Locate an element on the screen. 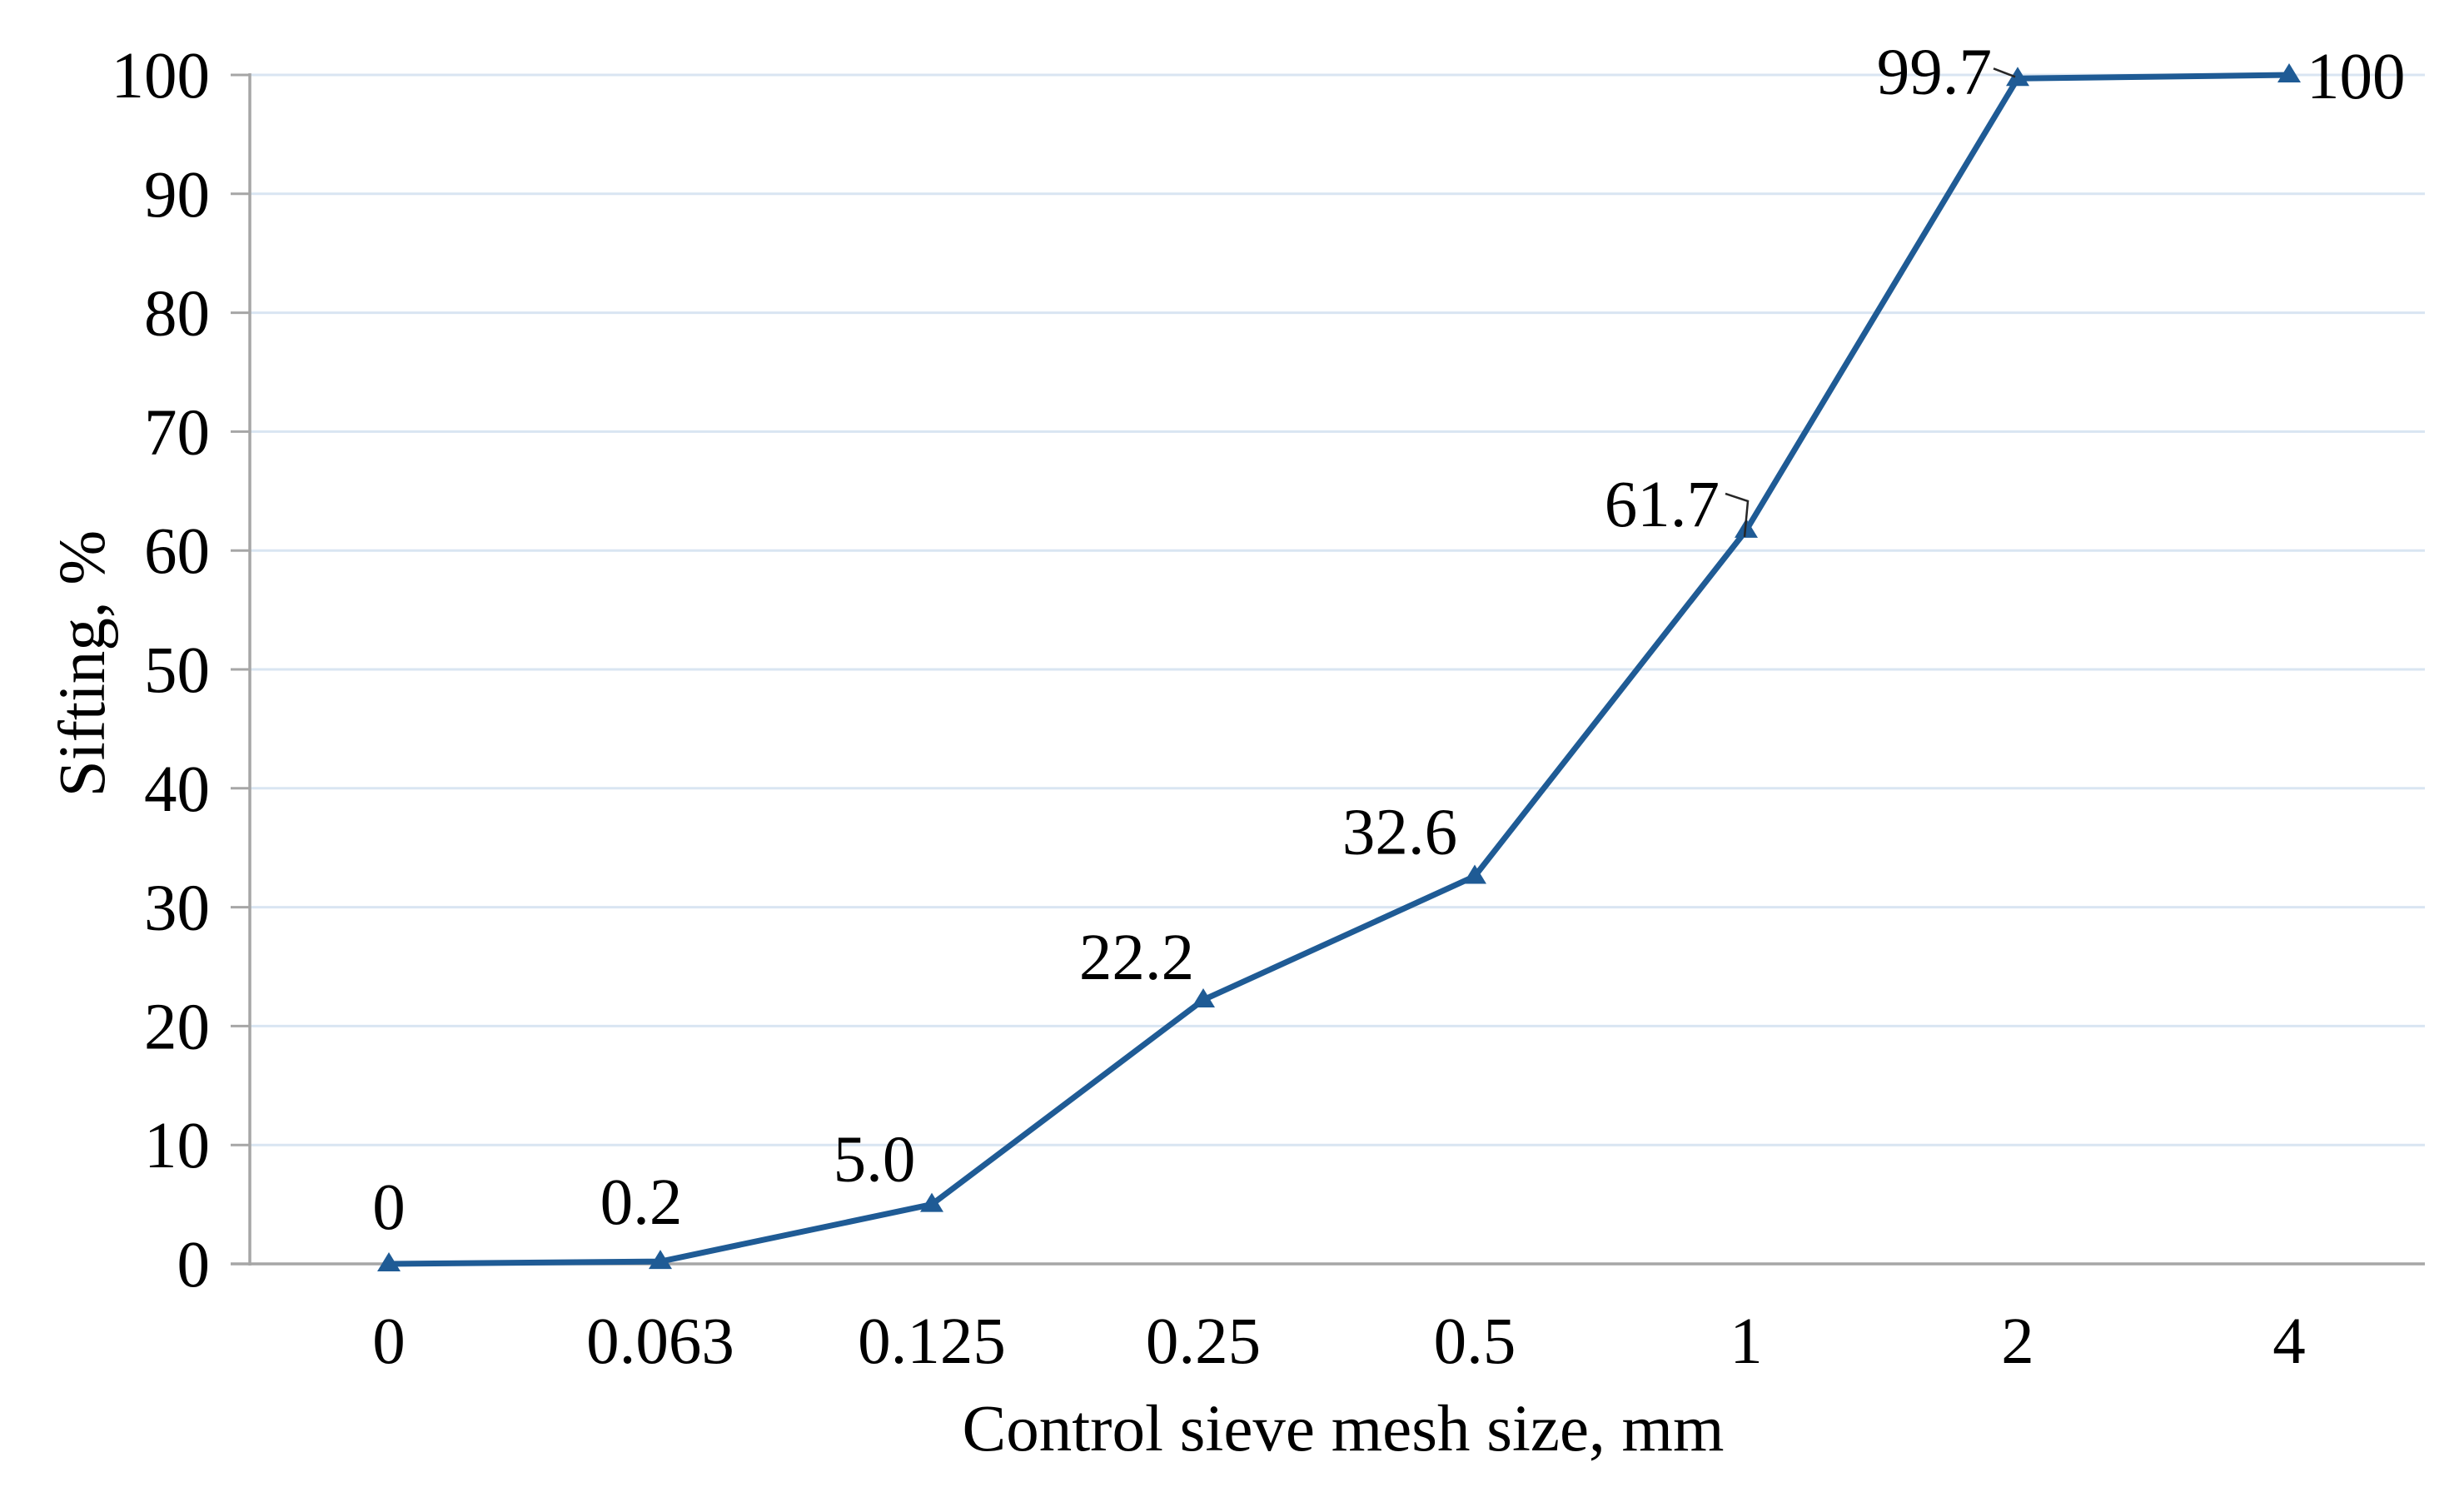  y-tick-label: 100 is located at coordinates (162, 76).